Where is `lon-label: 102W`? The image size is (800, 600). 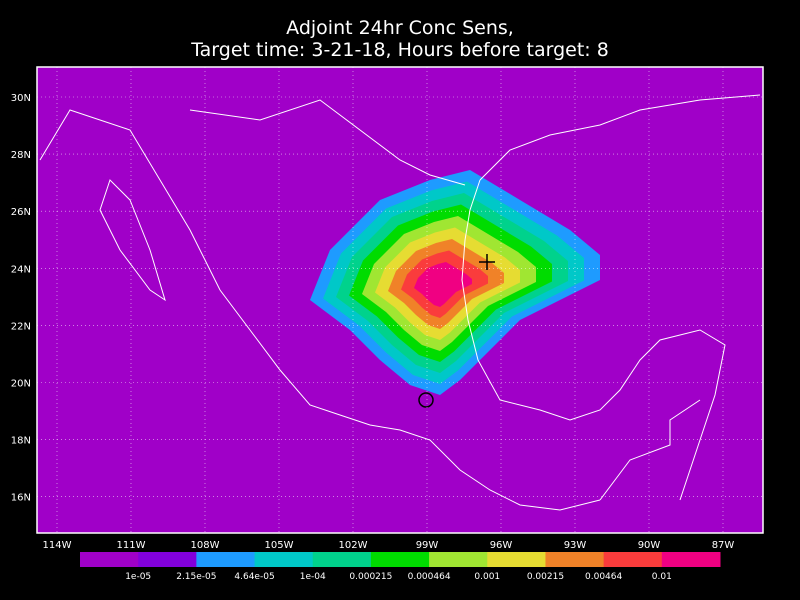
lon-label: 102W is located at coordinates (353, 545).